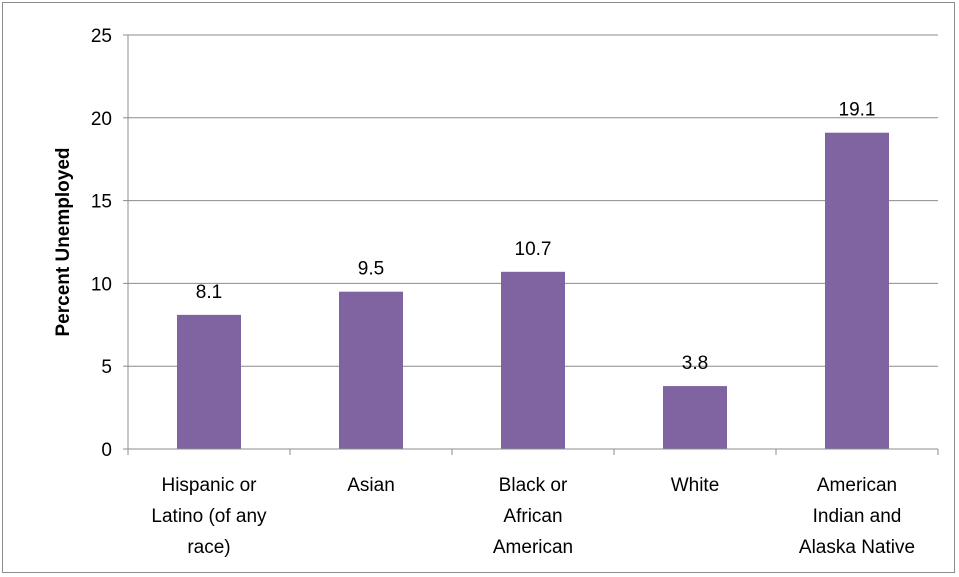 This screenshot has width=959, height=577. What do you see at coordinates (106, 450) in the screenshot?
I see `y-tick-label: 0` at bounding box center [106, 450].